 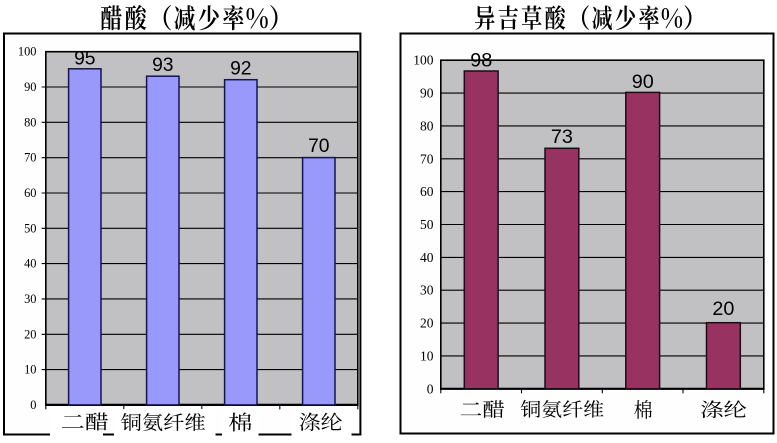 I want to click on svg-text: 95, so click(x=84, y=59).